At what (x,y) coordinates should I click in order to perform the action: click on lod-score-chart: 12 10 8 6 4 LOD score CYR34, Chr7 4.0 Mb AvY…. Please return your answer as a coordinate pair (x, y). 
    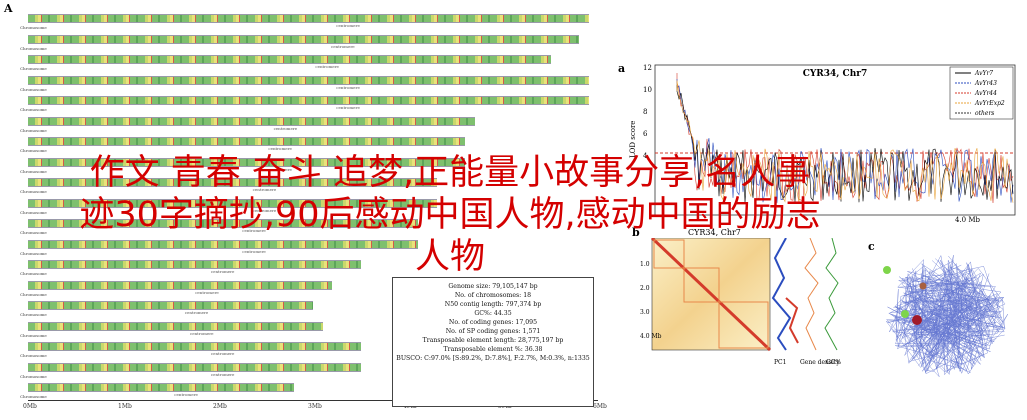
    Looking at the image, I should click on (822, 144).